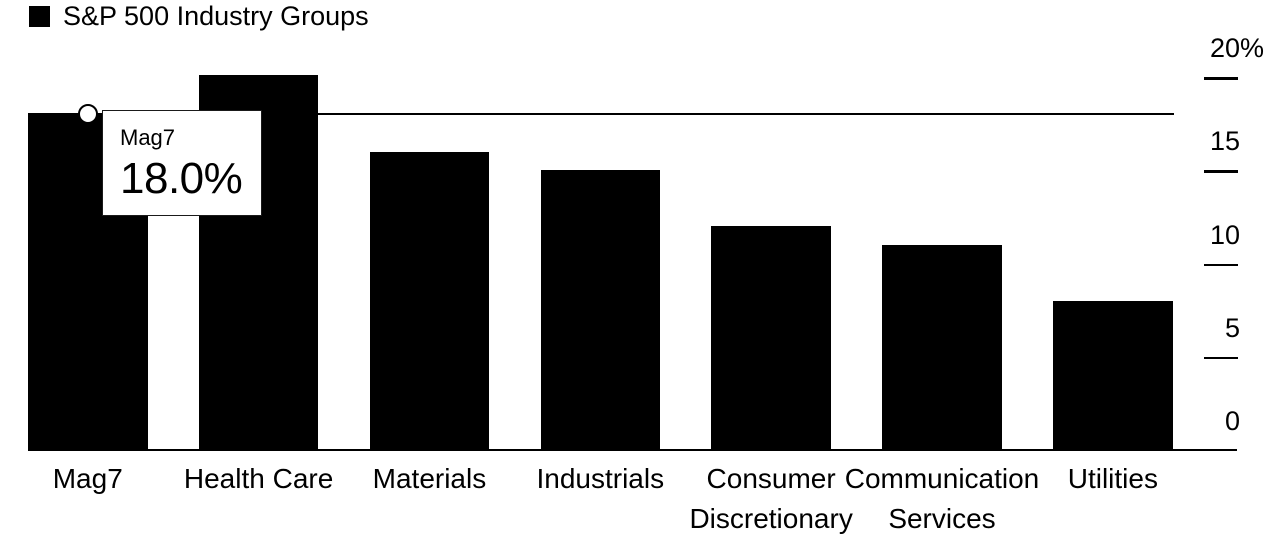 This screenshot has height=540, width=1282. Describe the element at coordinates (942, 347) in the screenshot. I see `bar-communication-services` at that location.